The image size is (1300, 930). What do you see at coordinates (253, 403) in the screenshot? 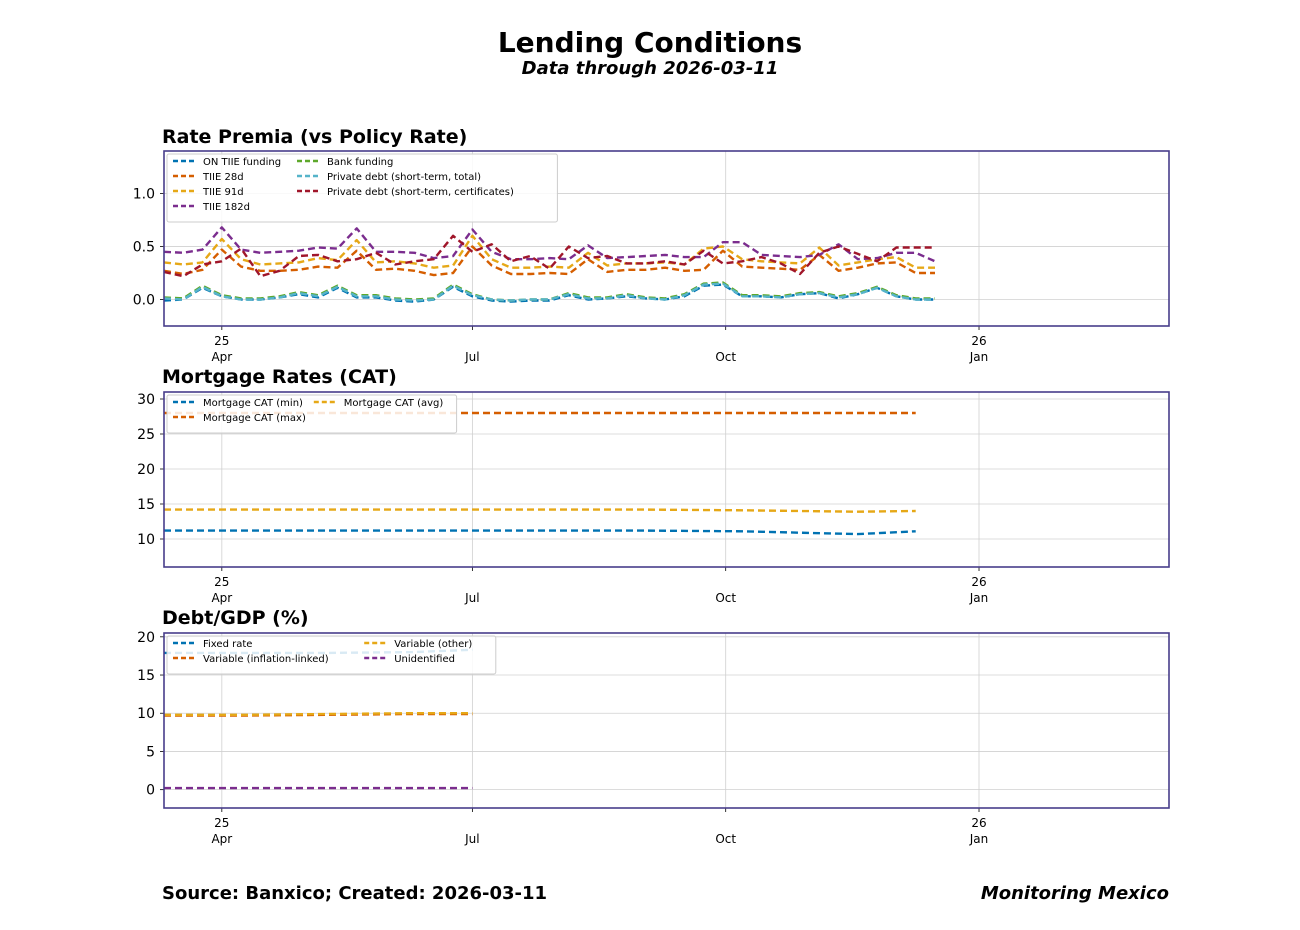
I see `legend-label: Mortgage CAT (min)` at bounding box center [253, 403].